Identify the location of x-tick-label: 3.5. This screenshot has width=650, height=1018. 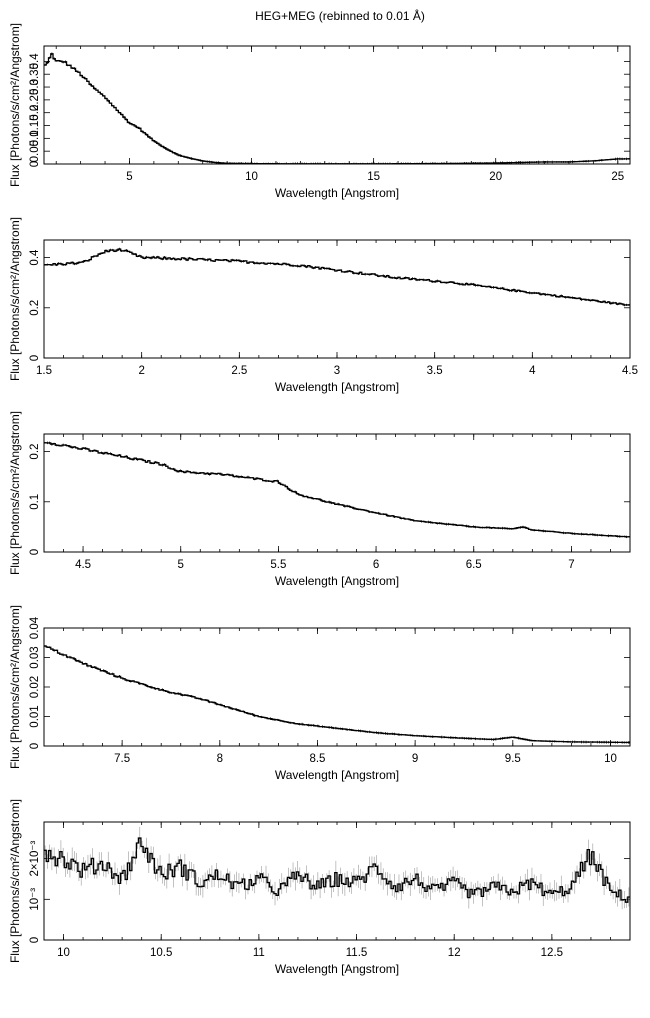
(435, 371).